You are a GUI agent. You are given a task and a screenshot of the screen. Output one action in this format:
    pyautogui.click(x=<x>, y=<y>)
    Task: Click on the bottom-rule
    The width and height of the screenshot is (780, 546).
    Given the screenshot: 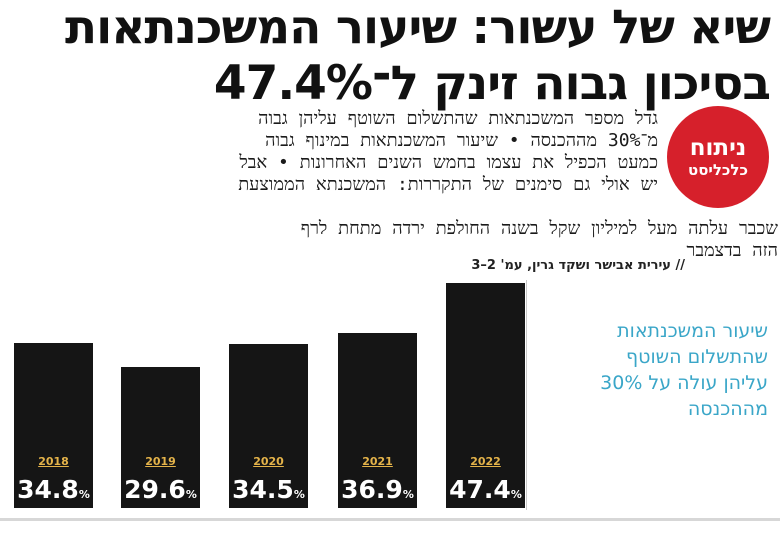 What is the action you would take?
    pyautogui.click(x=390, y=519)
    